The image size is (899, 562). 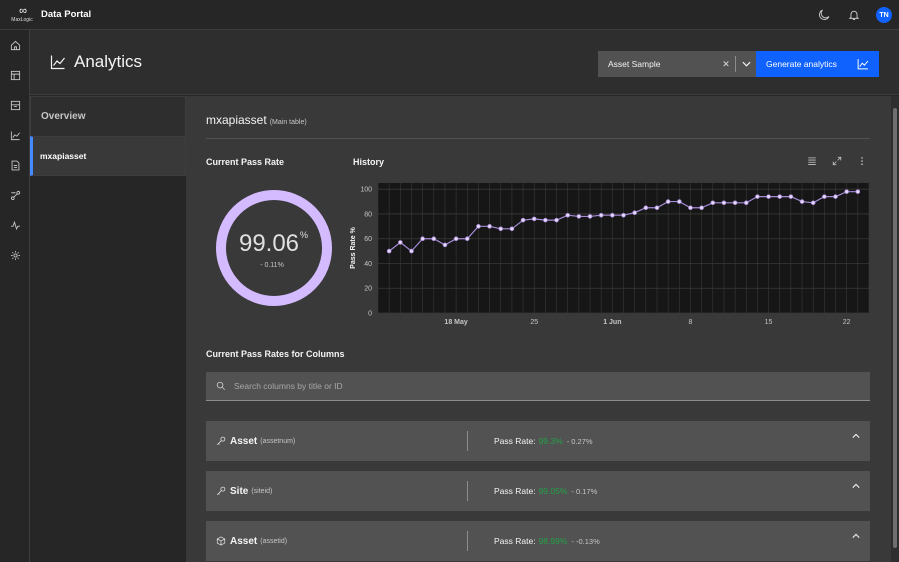 What do you see at coordinates (22, 15) in the screenshot?
I see `app-logo: ∞ MaxLogic` at bounding box center [22, 15].